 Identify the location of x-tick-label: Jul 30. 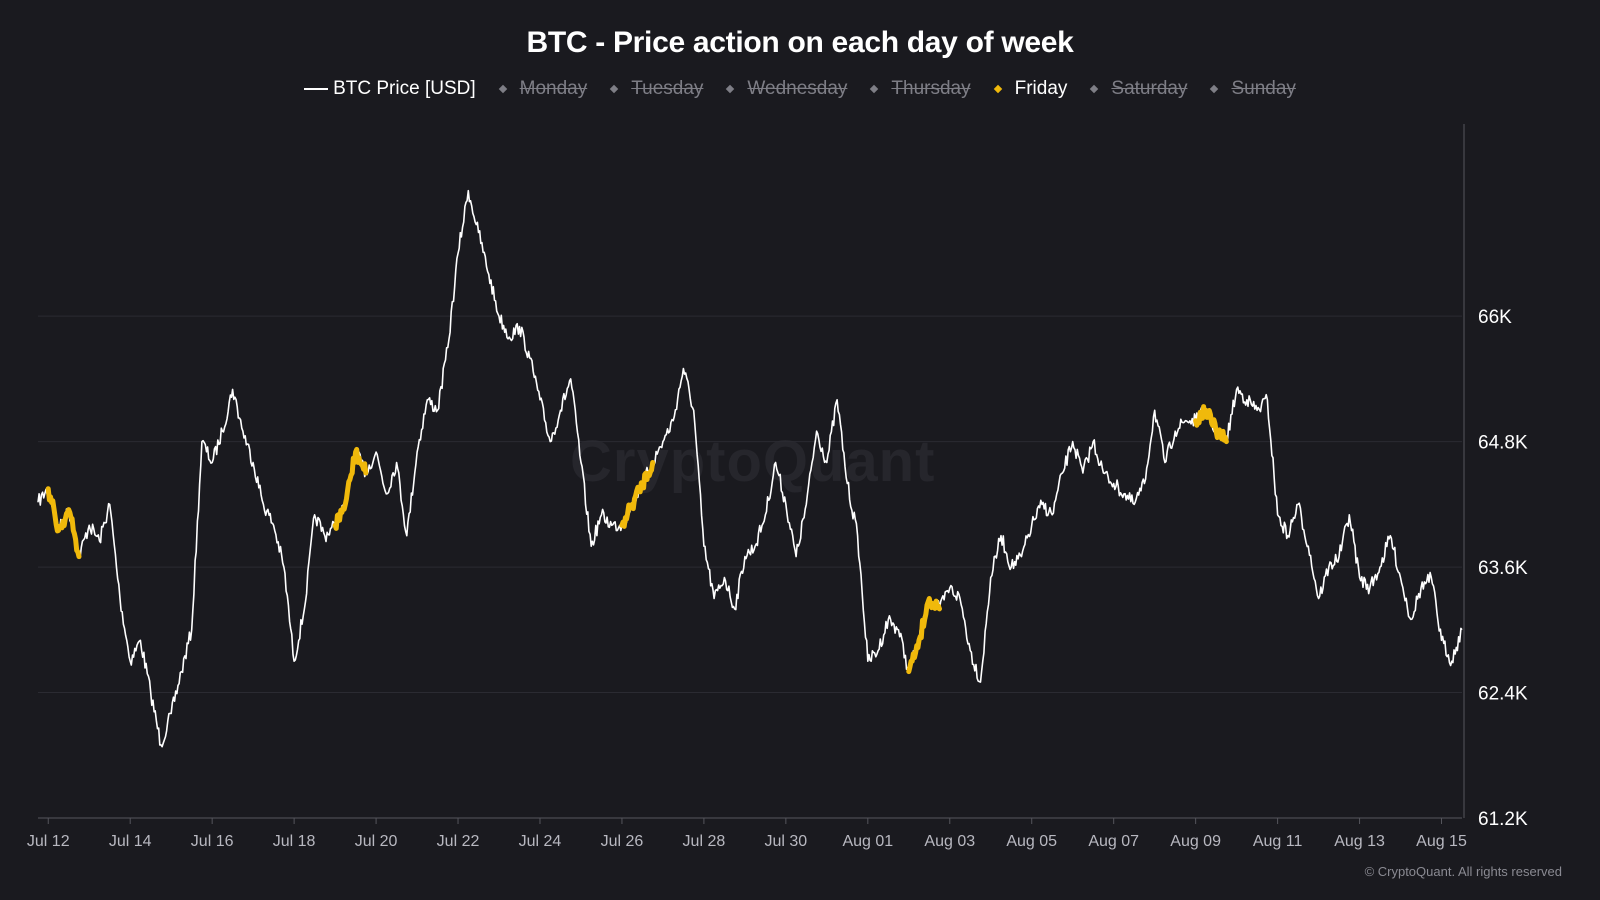
(786, 841).